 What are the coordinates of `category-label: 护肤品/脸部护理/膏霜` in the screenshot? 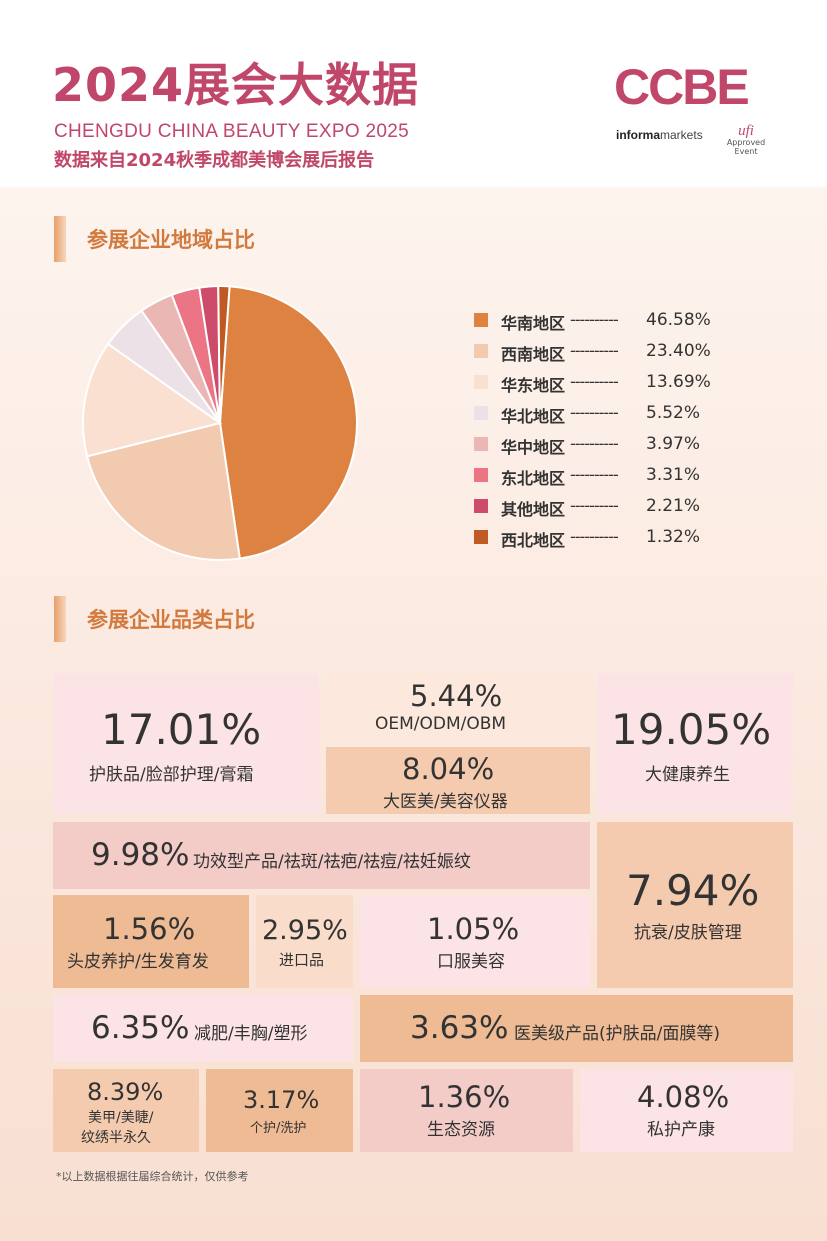 It's located at (171, 775).